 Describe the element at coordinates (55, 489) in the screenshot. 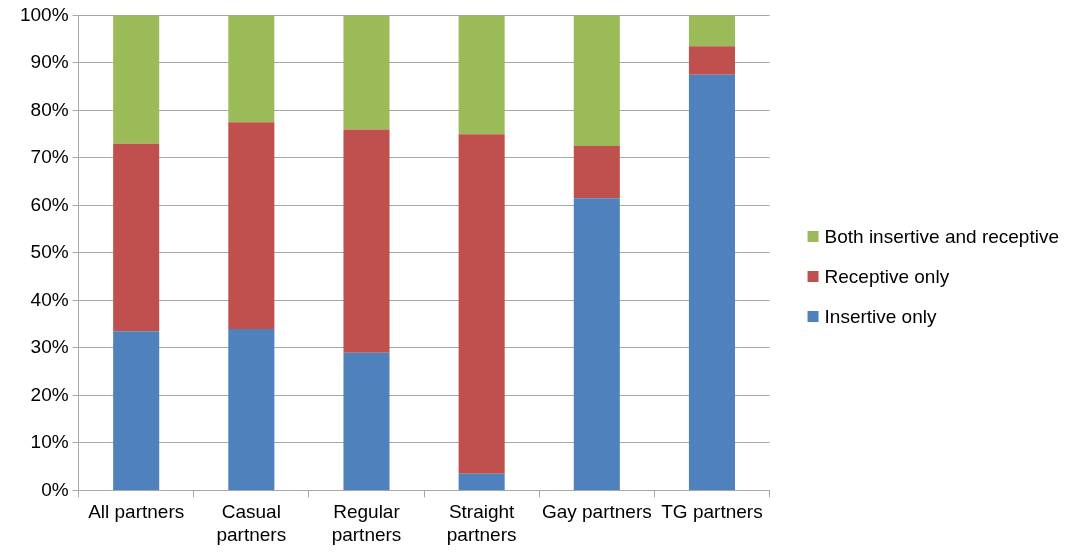

I see `y-tick-label: 0%` at that location.